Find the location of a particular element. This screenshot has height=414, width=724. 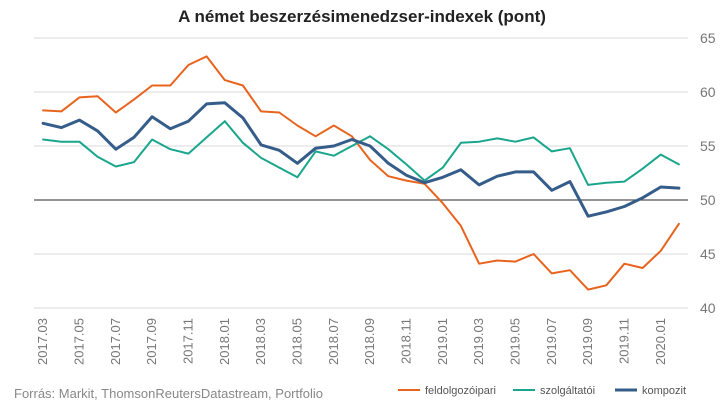

x-tick-label: 2019.01 is located at coordinates (442, 341).